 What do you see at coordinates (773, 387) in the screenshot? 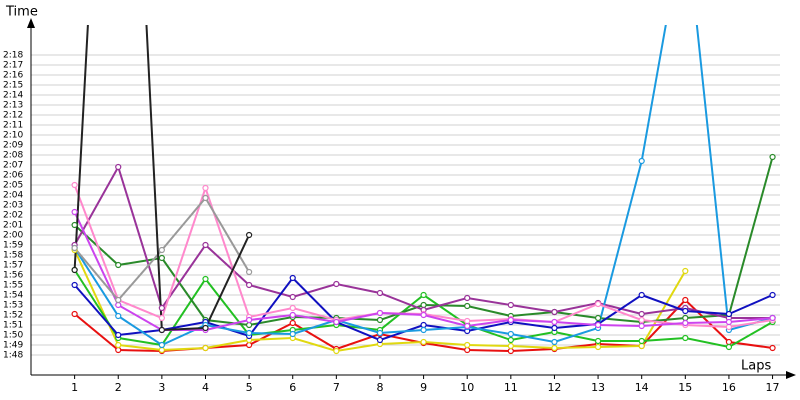
I see `x-tick-label: 17` at bounding box center [773, 387].